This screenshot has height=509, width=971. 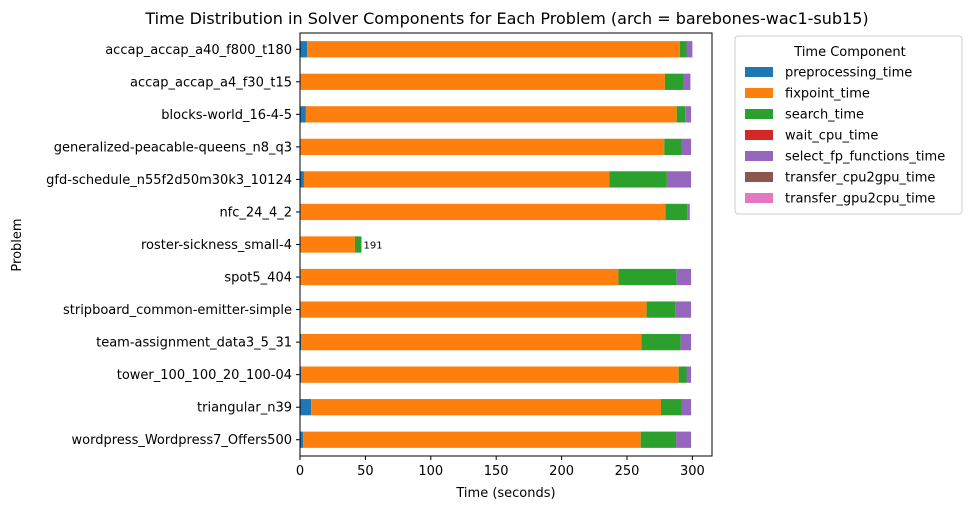 I want to click on legend-label: transfer_gpu2cpu_time, so click(x=860, y=199).